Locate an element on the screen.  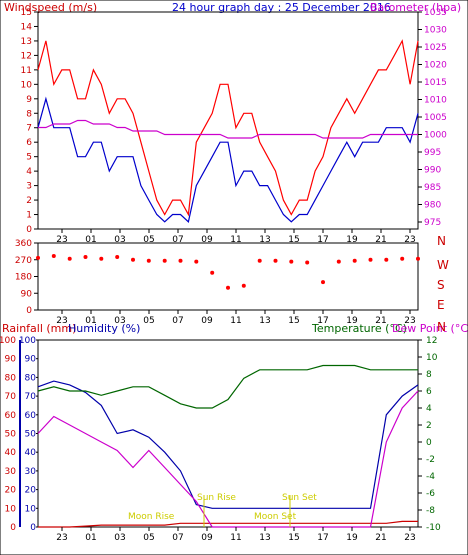
wind-y-tick-label: 8 is located at coordinates (29, 114).